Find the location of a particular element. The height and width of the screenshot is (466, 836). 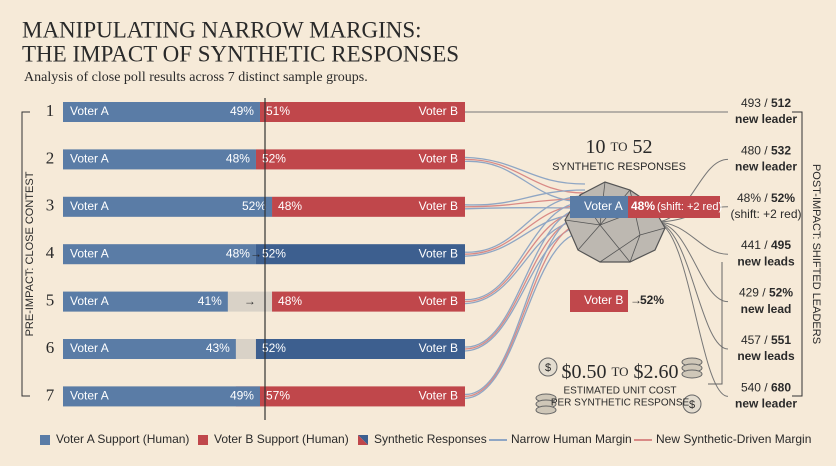

result-count: 429 / is located at coordinates (752, 293).